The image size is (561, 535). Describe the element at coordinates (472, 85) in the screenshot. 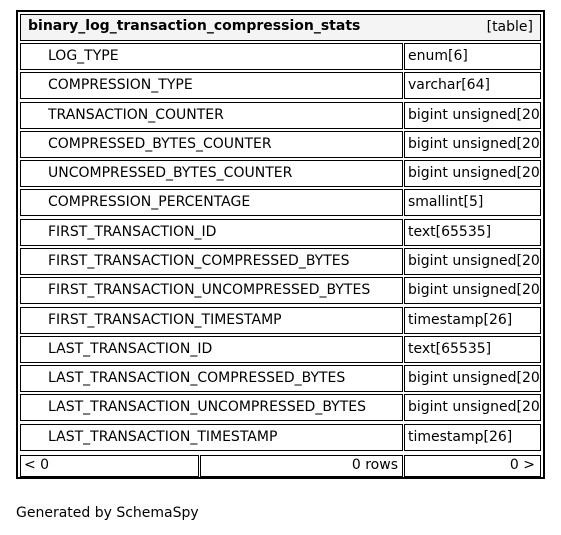

I see `column-type: varchar[64]` at that location.